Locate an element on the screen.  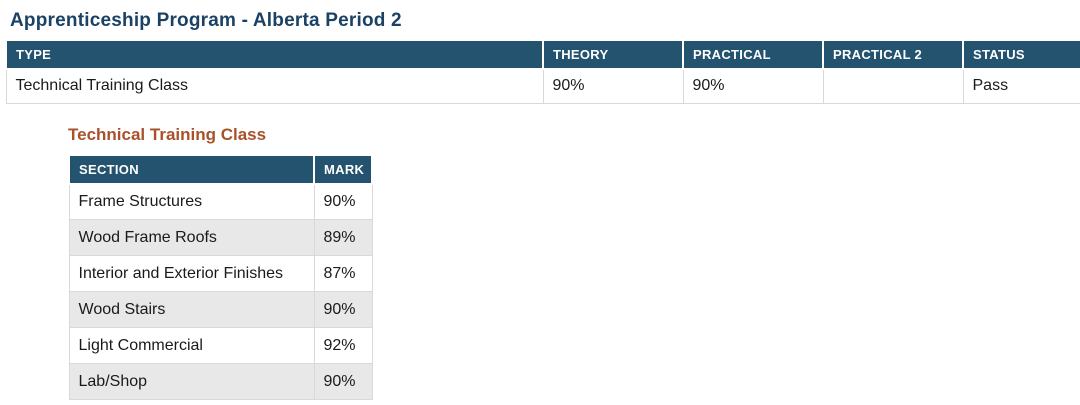
detail-cell-section: Lab/Shop is located at coordinates (191, 381).